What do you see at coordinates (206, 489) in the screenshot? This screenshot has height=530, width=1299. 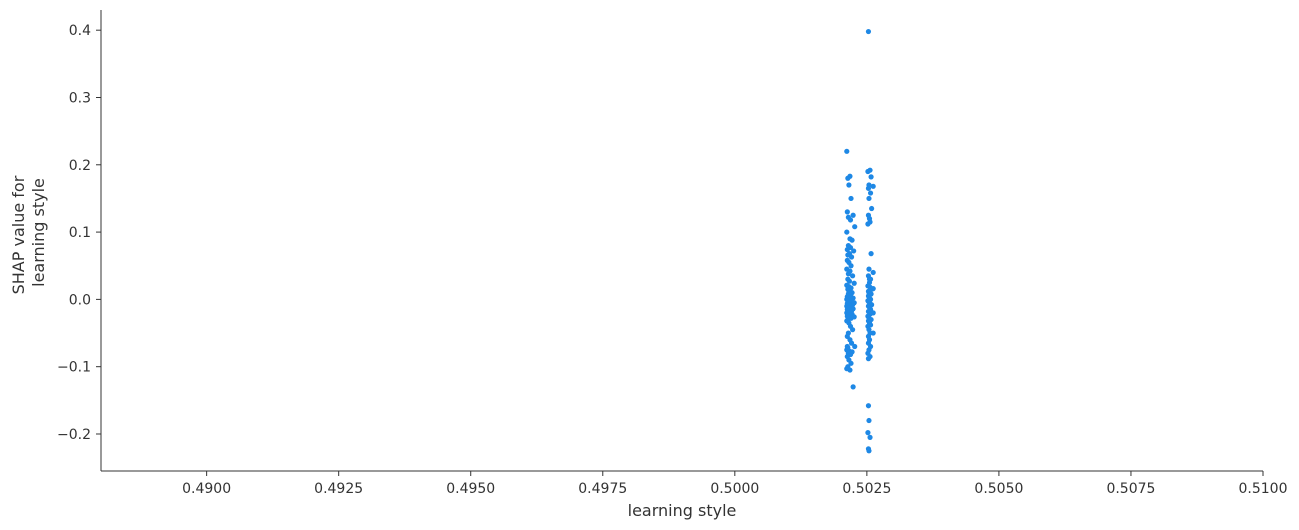 I see `x-tick-label: 0.4900` at bounding box center [206, 489].